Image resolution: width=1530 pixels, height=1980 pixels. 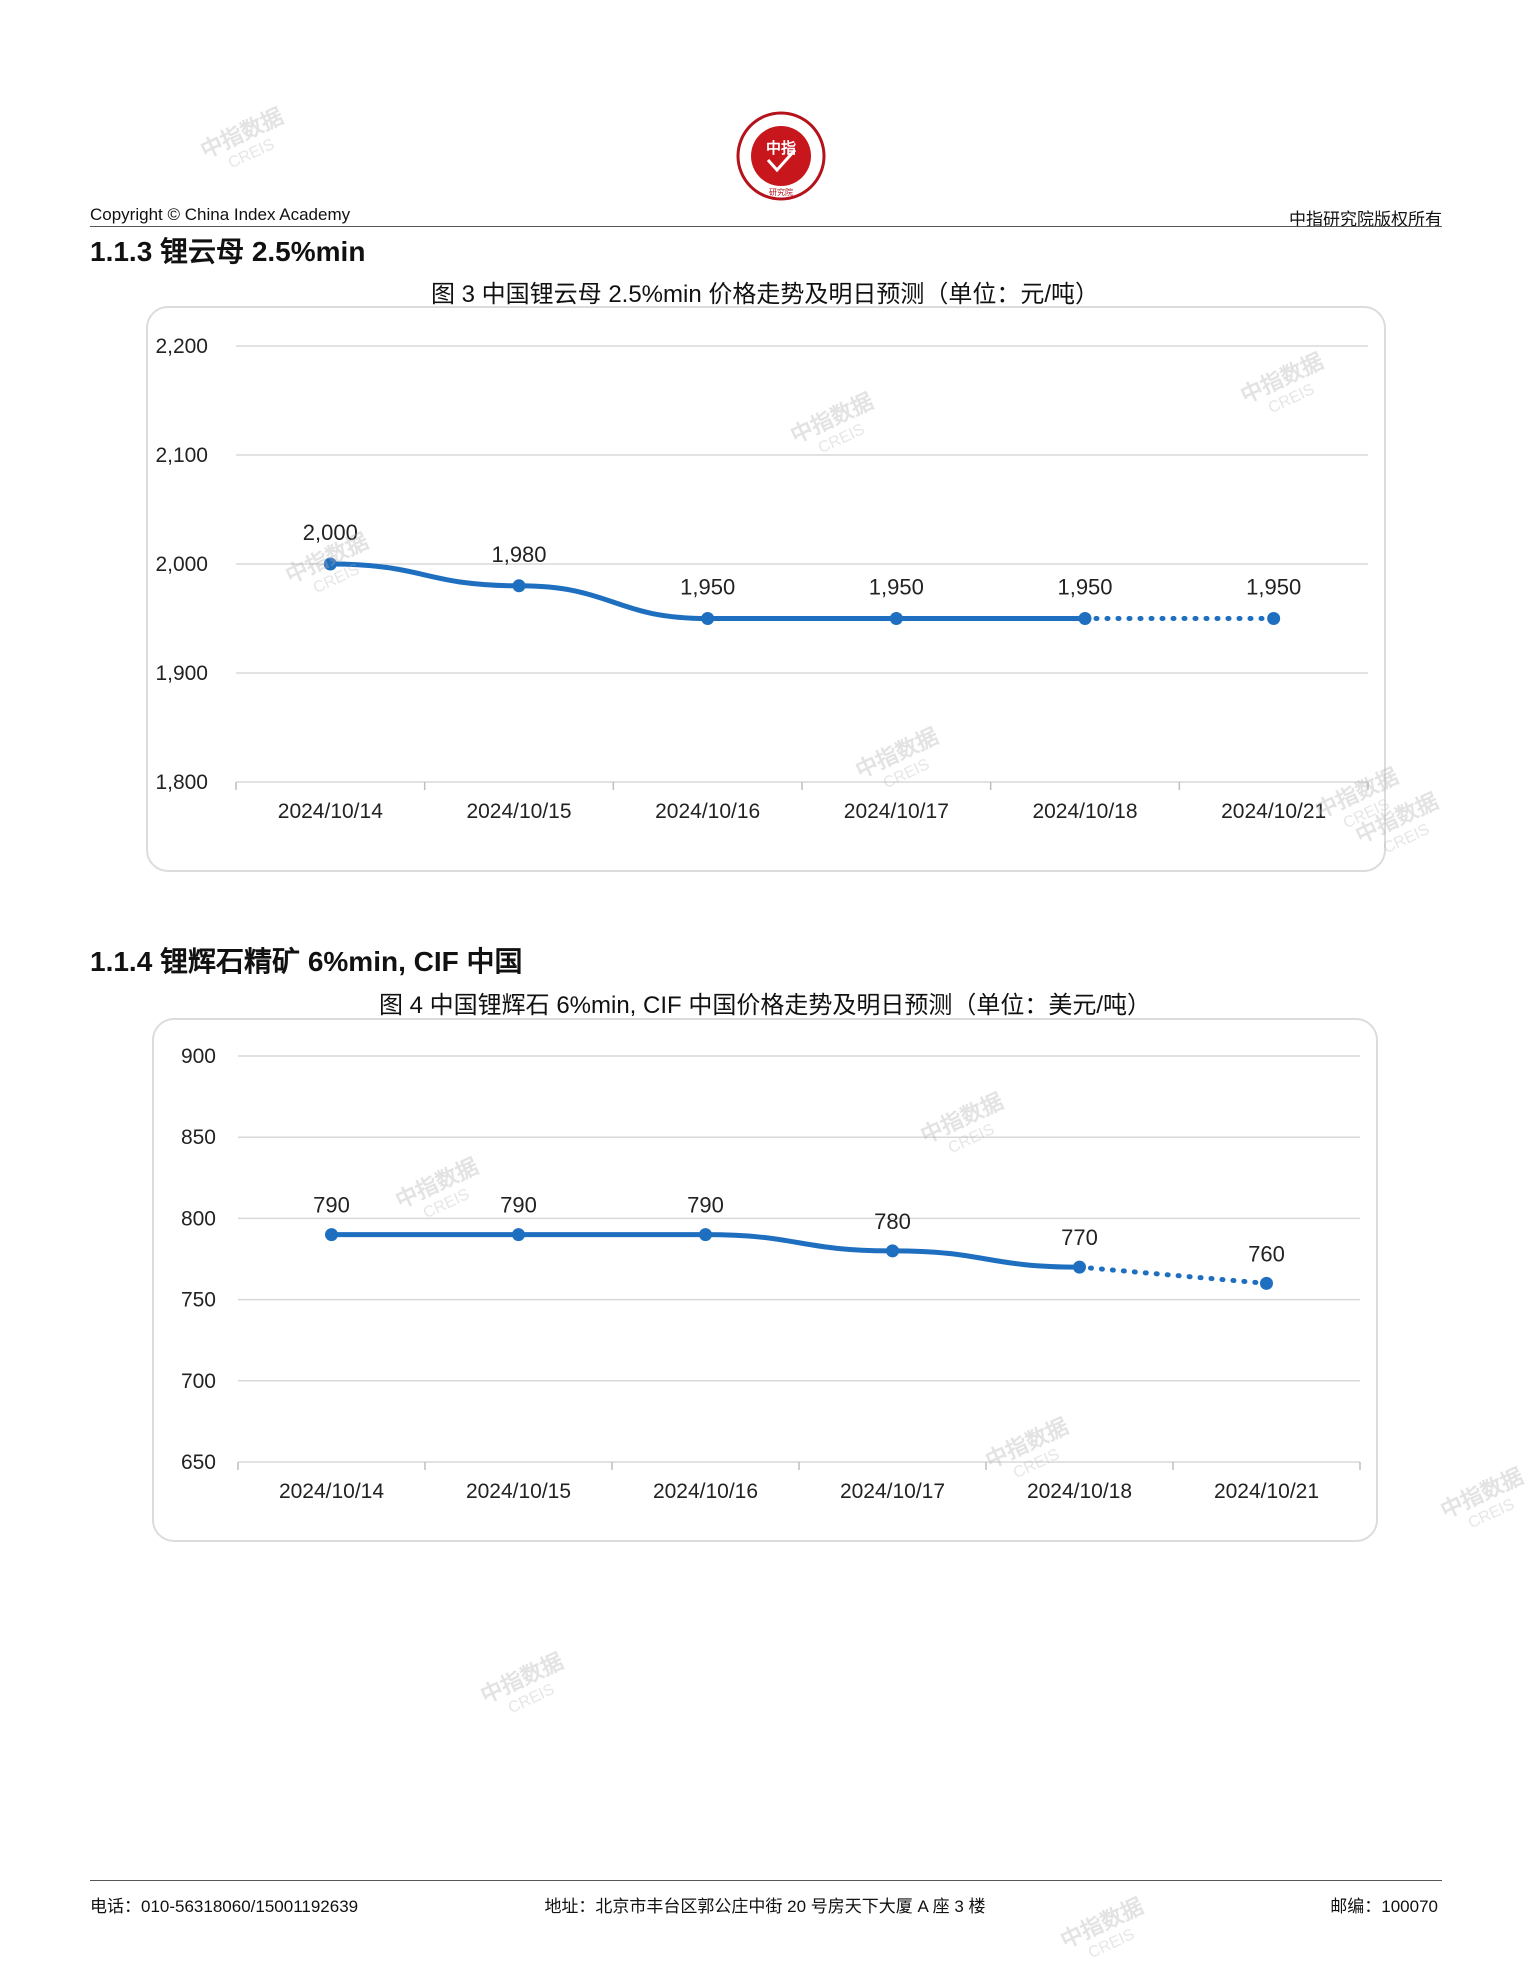 What do you see at coordinates (518, 1491) in the screenshot?
I see `chart-2-x-tick-label: 2024/10/15` at bounding box center [518, 1491].